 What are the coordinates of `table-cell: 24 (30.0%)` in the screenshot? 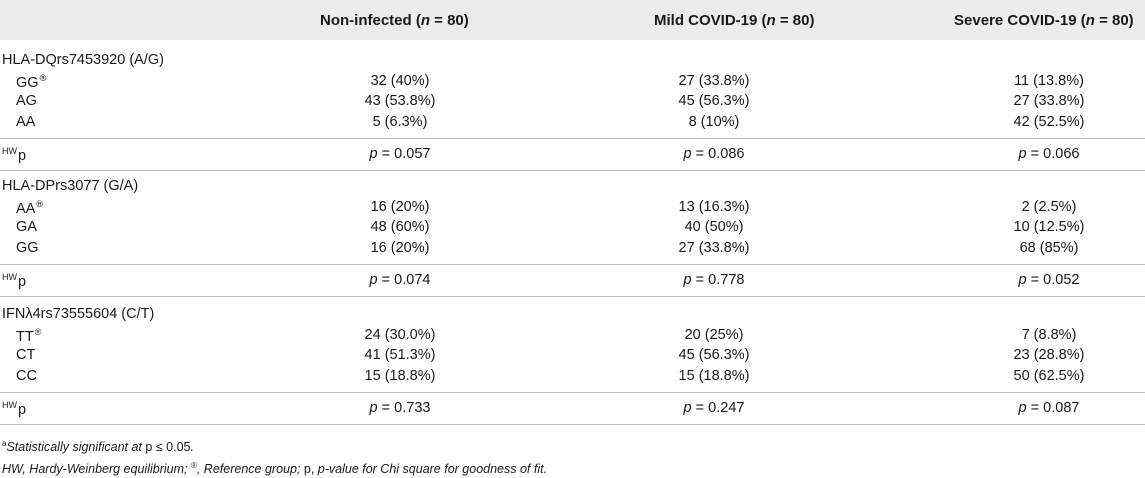 It's located at (400, 334).